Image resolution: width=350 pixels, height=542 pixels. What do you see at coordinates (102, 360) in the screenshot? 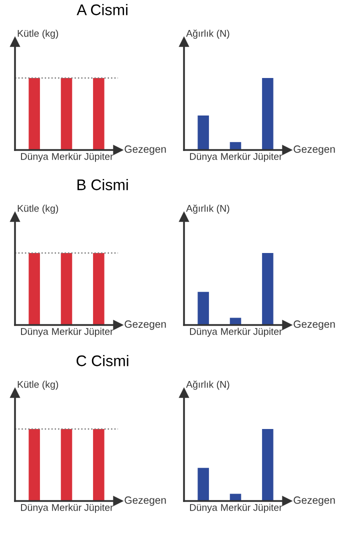
I see `chart-title: C Cismi` at bounding box center [102, 360].